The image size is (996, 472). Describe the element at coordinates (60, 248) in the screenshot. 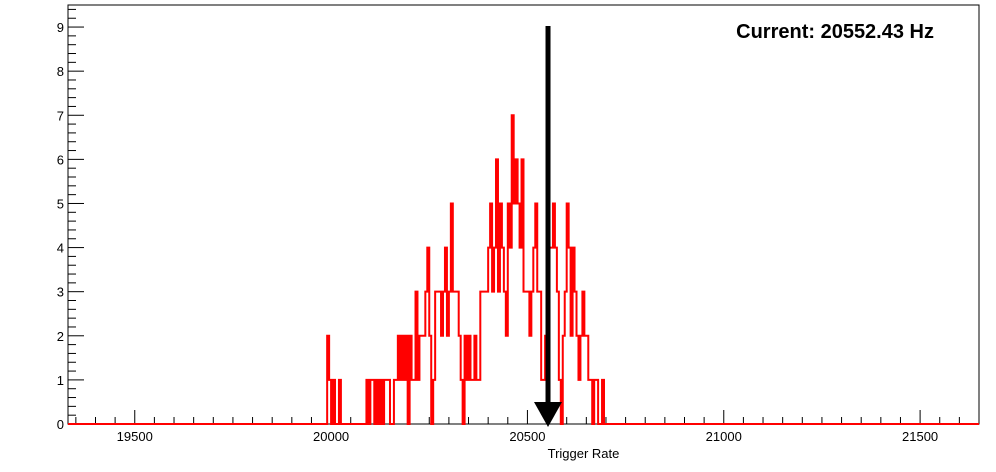

I see `y-tick-label: 4` at that location.